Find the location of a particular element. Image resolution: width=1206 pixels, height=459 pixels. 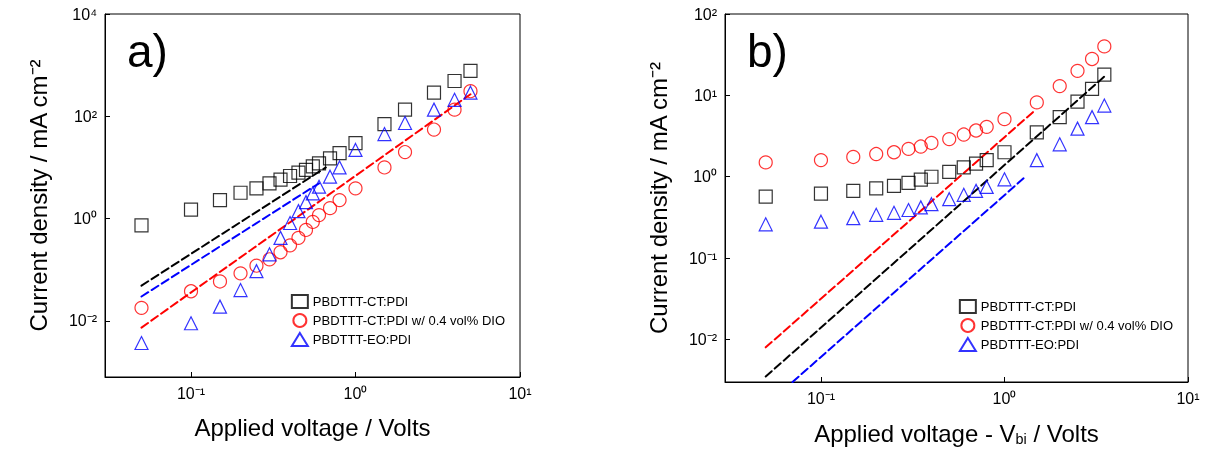

annotation: a) is located at coordinates (147, 51).